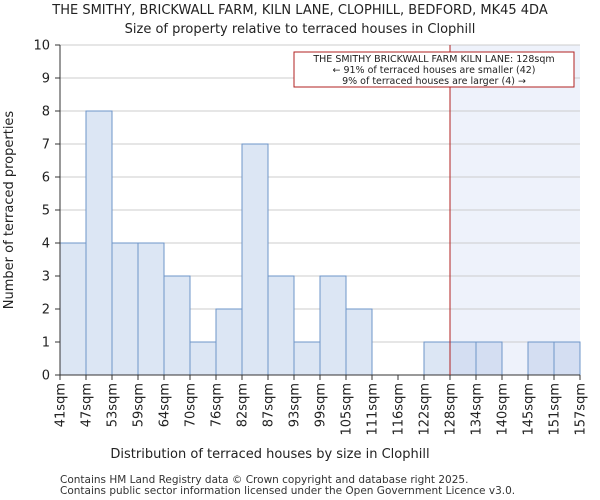 This screenshot has height=500, width=600. I want to click on bar-105sqm, so click(359, 342).